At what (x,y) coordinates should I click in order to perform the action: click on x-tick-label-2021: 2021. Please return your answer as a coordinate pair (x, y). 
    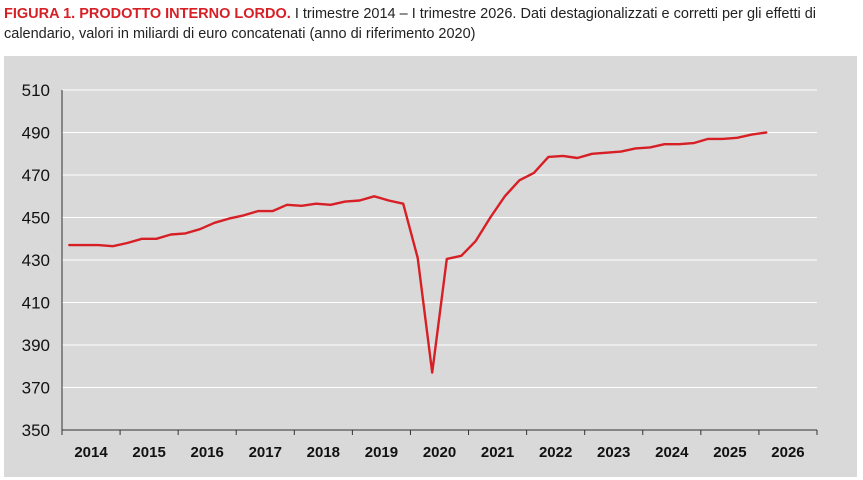
    Looking at the image, I should click on (497, 452).